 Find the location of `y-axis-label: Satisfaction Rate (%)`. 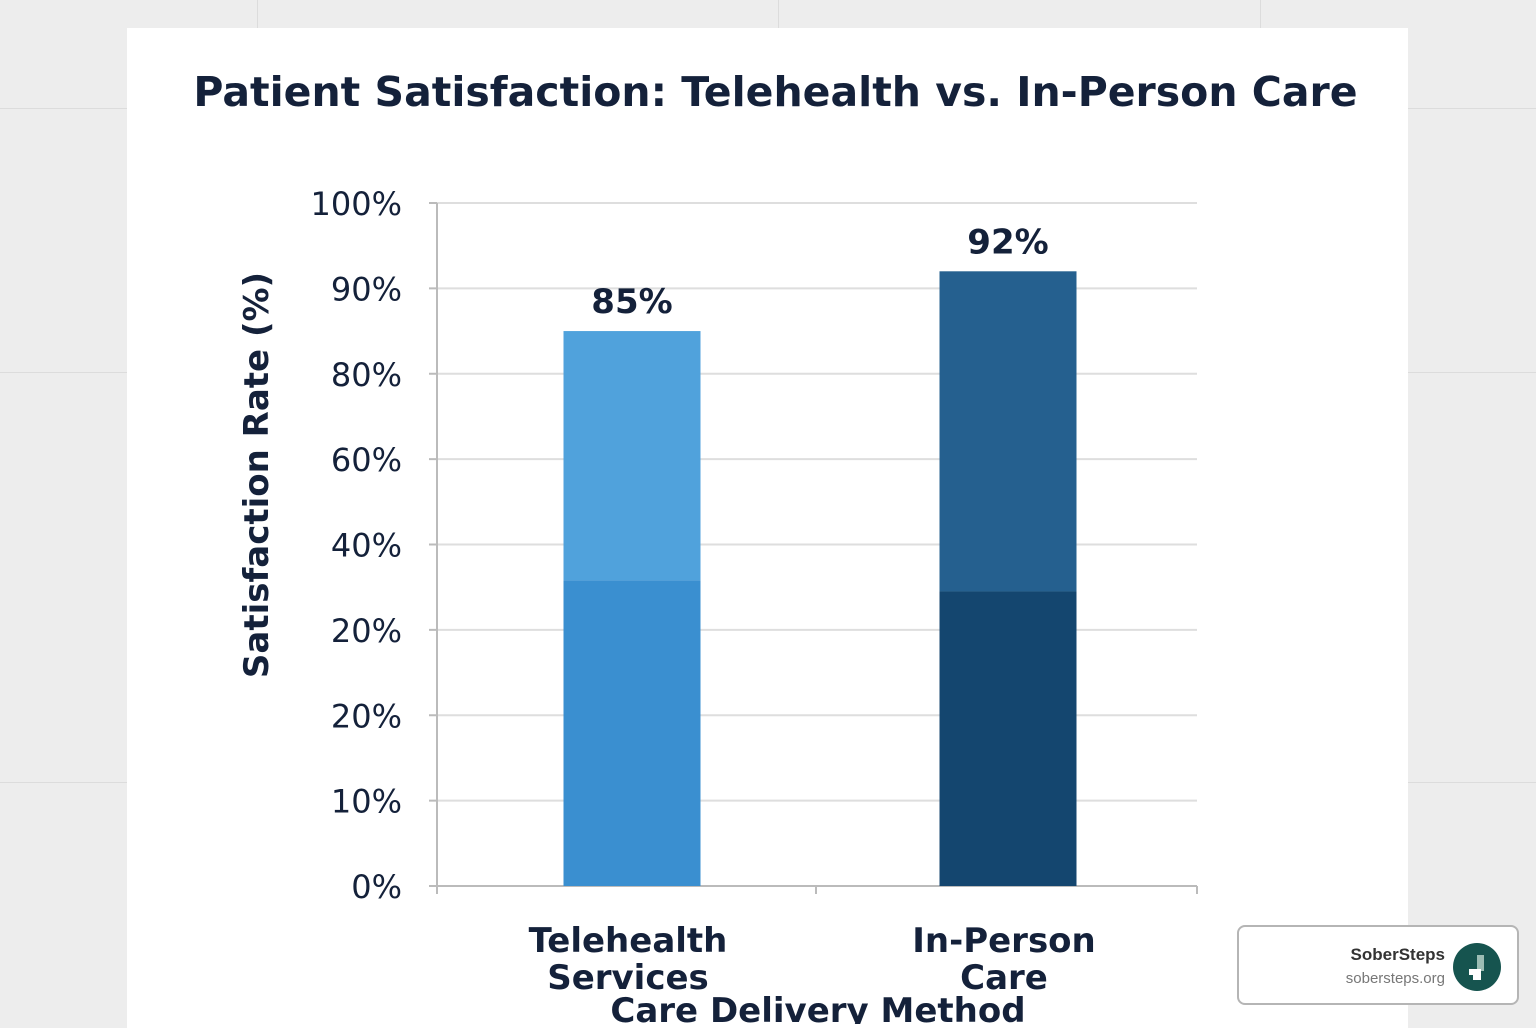

y-axis-label: Satisfaction Rate (%) is located at coordinates (257, 475).